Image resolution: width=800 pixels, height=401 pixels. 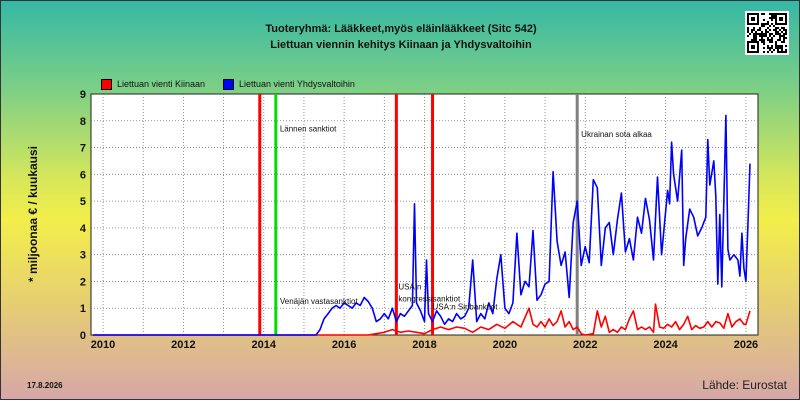 I want to click on event-label: Lännen sanktiot, so click(x=308, y=128).